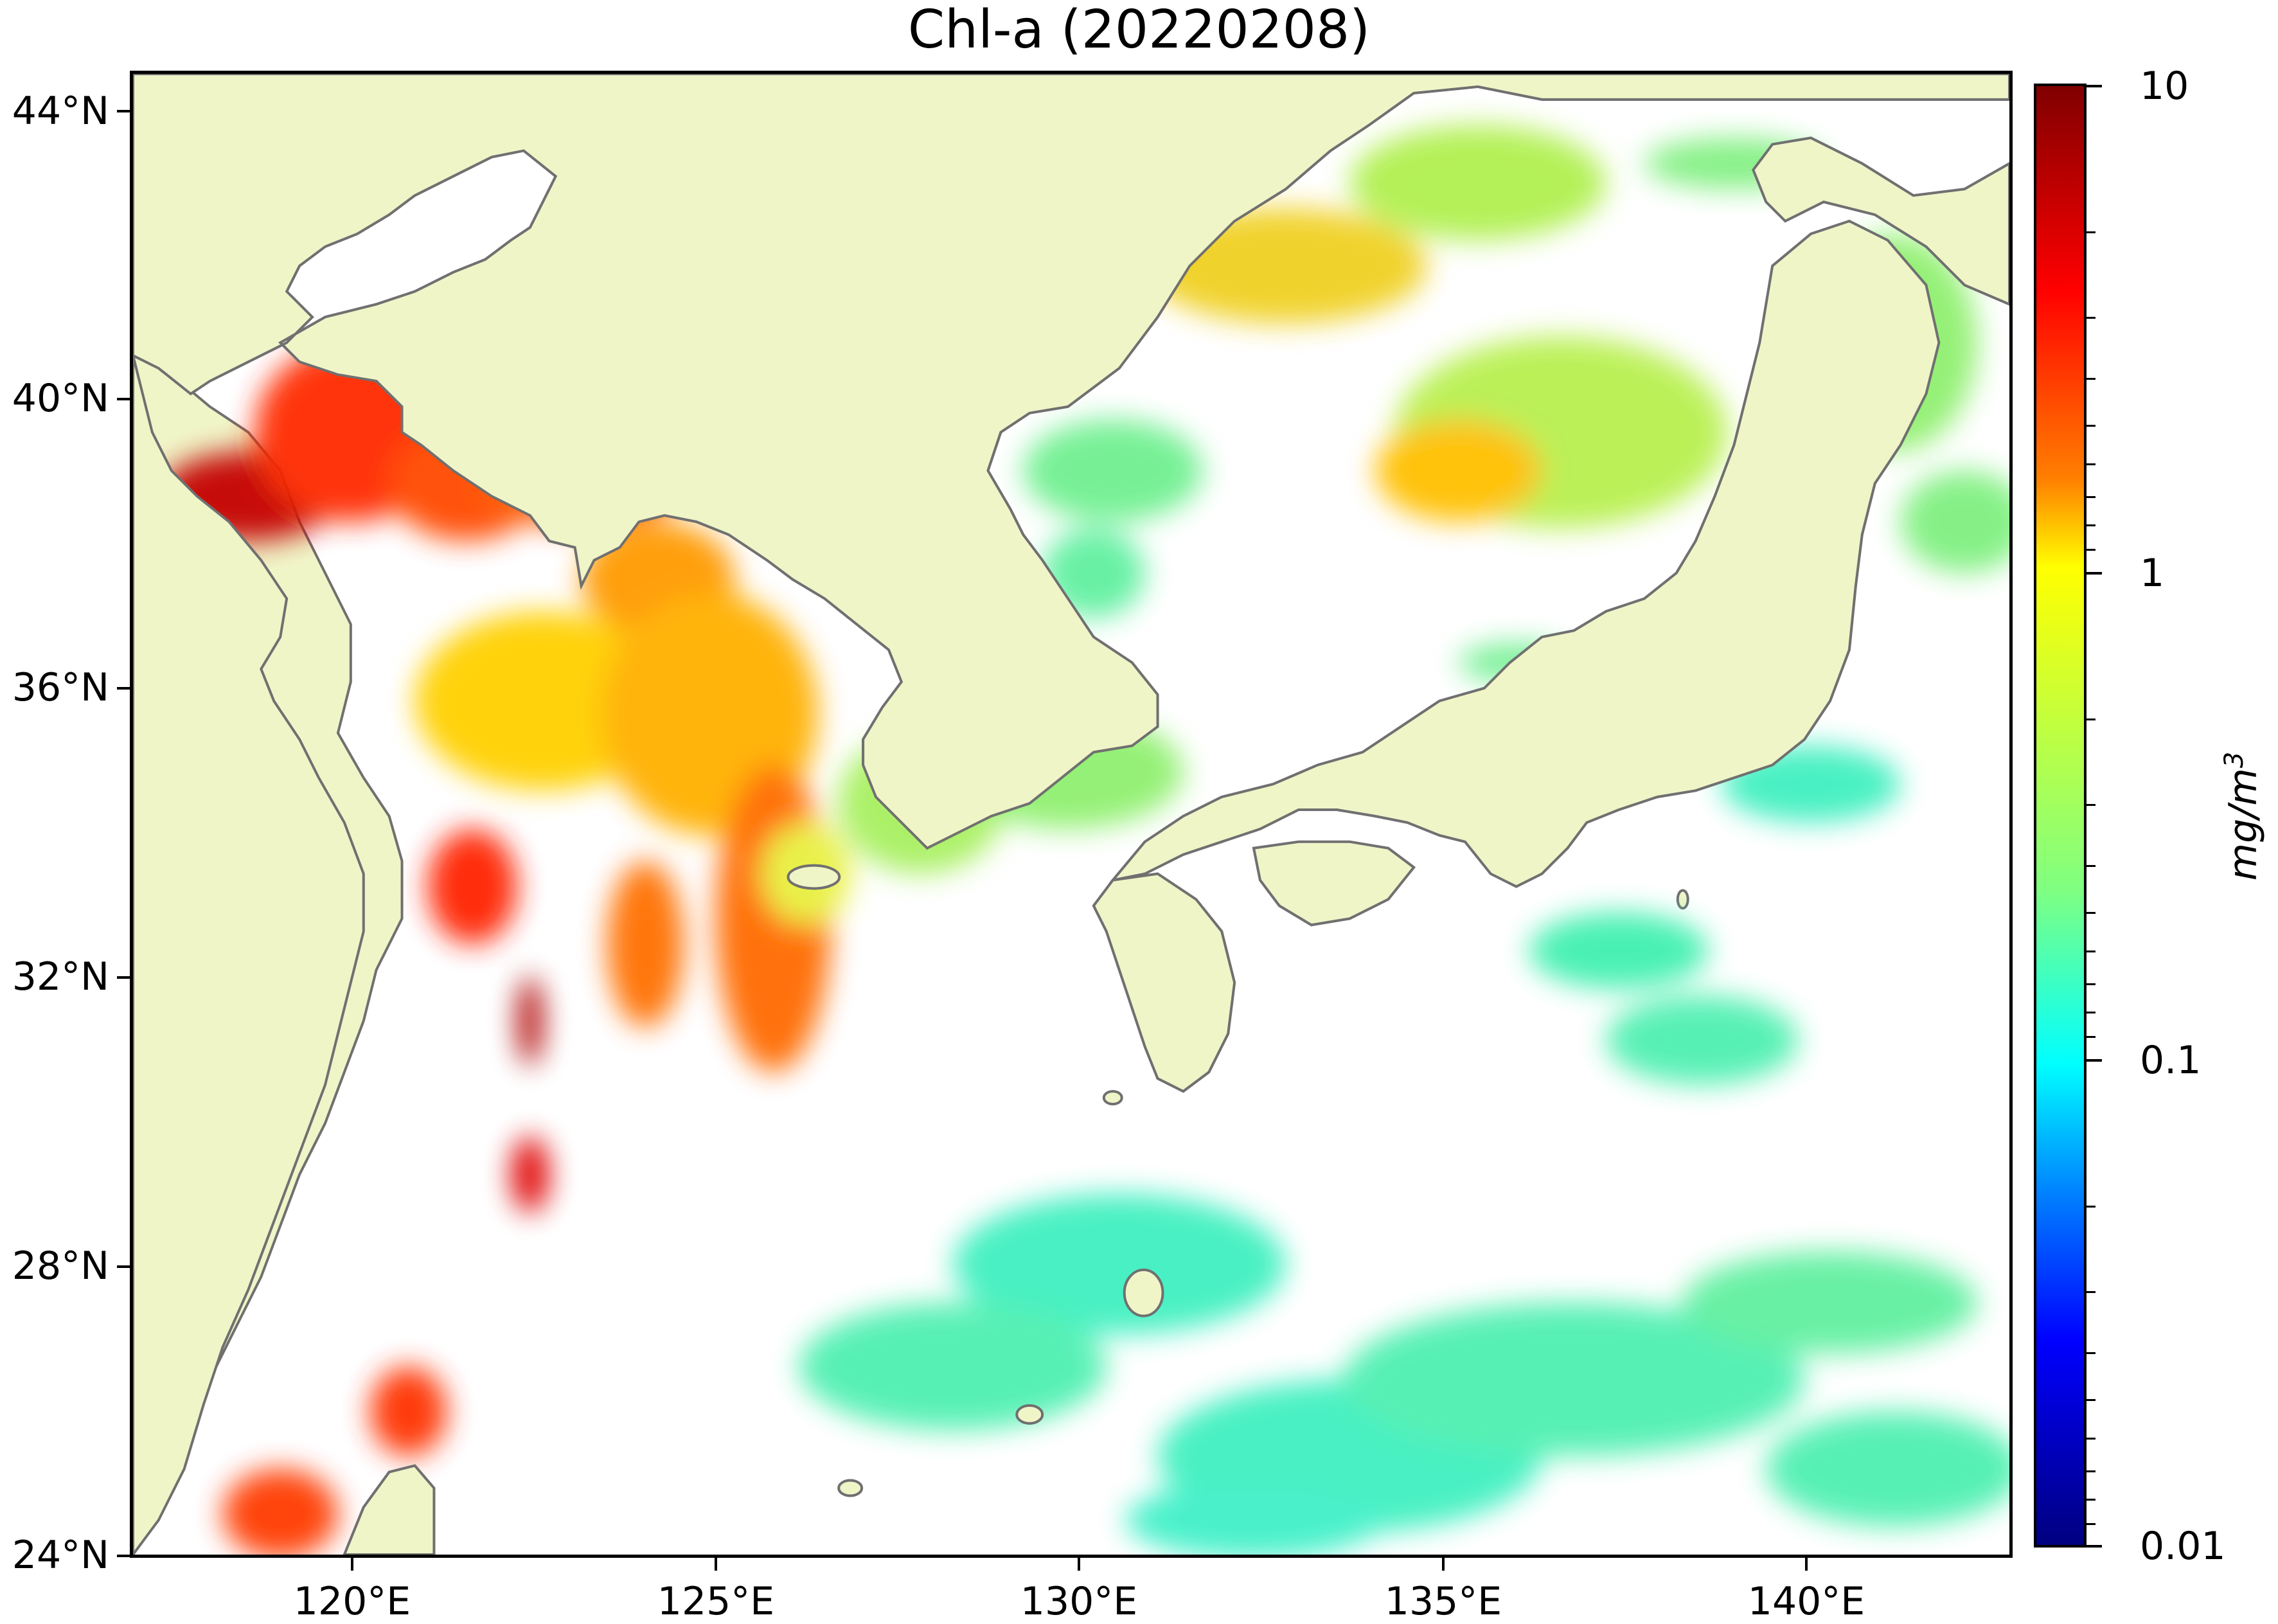 This screenshot has height=1624, width=2278. I want to click on map-title: Chl-a (20220208), so click(1139, 30).